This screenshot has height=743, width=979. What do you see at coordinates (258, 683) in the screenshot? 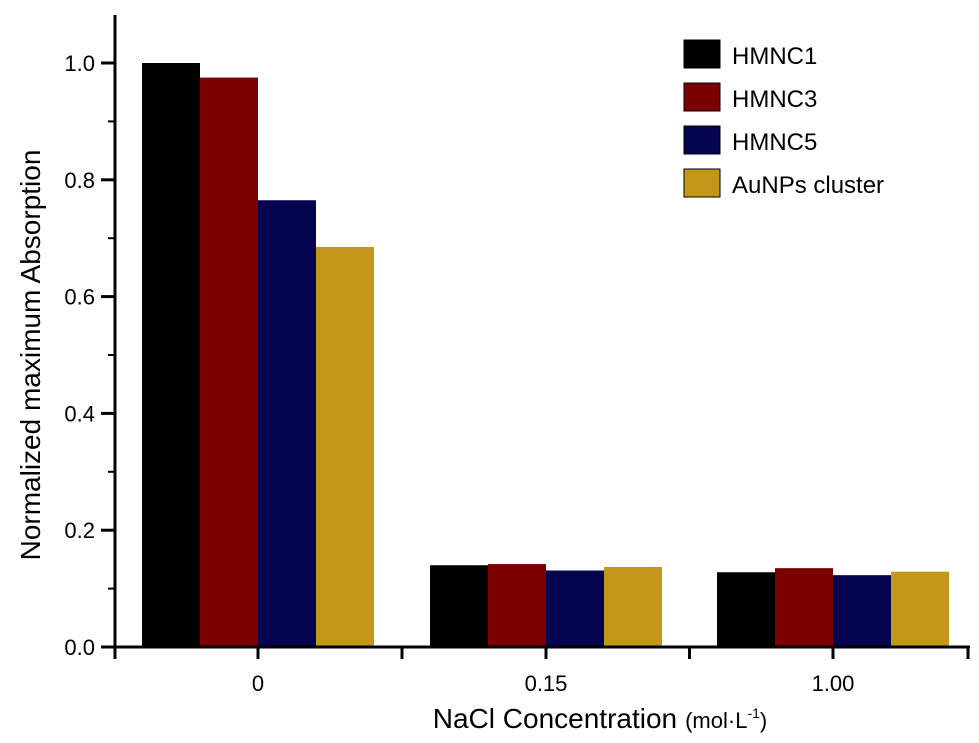
I see `x-tick-label: 0` at bounding box center [258, 683].